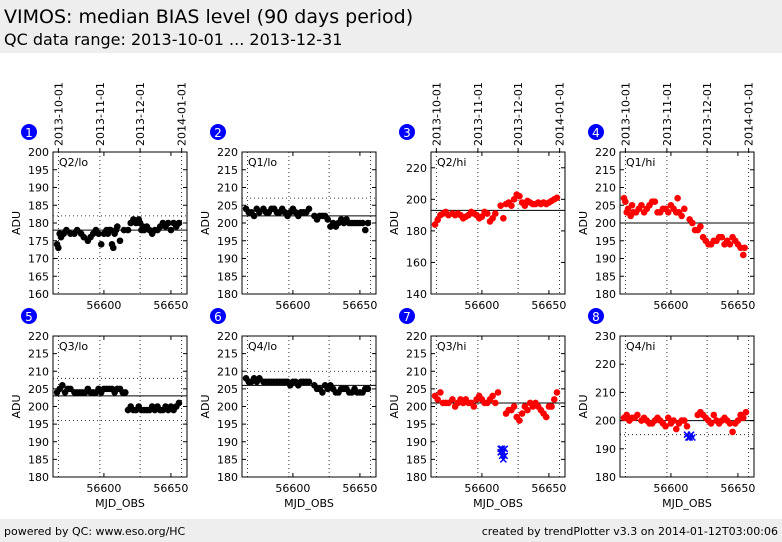 This screenshot has width=782, height=542. I want to click on panel-label: Q4/hi, so click(640, 346).